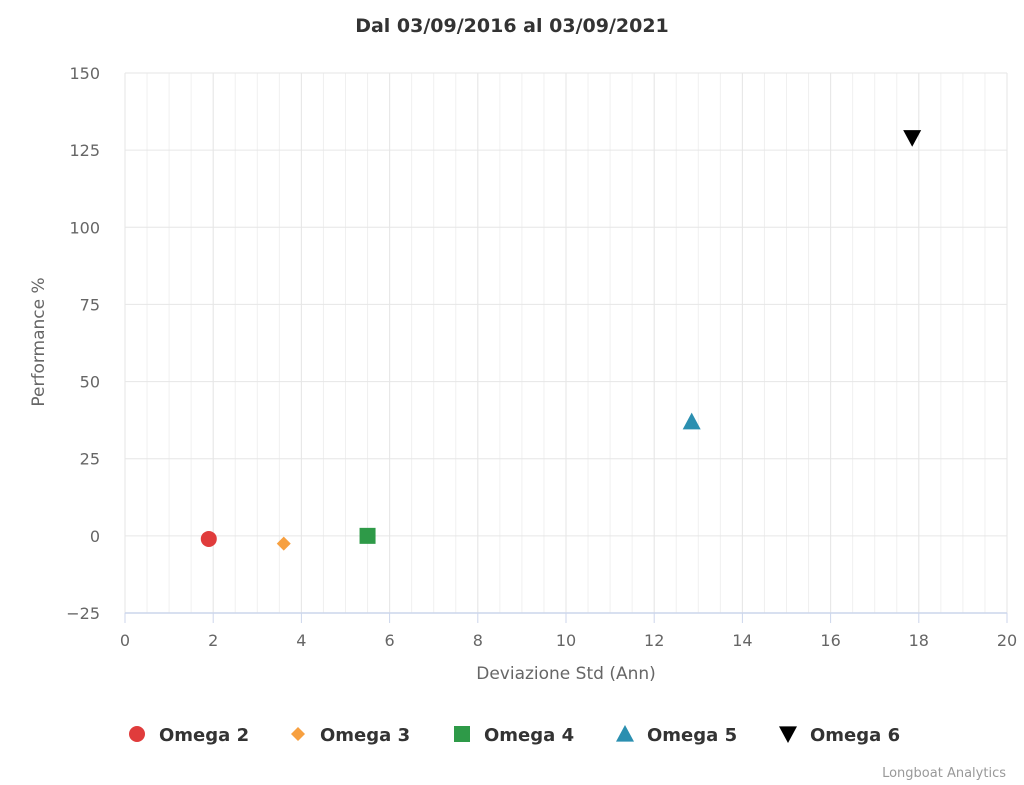 The height and width of the screenshot is (785, 1024). I want to click on x-tick-label: 10, so click(566, 640).